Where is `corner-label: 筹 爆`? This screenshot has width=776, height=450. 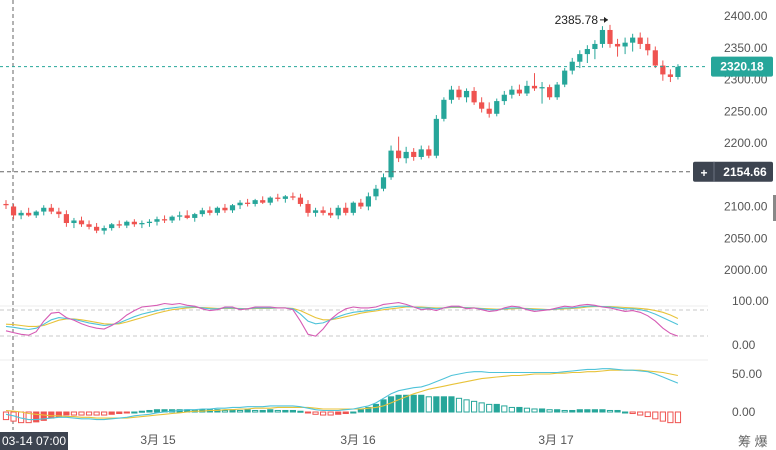 corner-label: 筹 爆 is located at coordinates (753, 441).